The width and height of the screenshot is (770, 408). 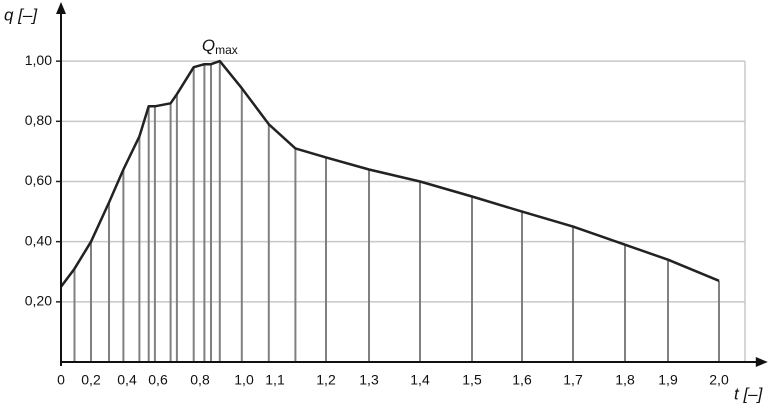 What do you see at coordinates (38, 120) in the screenshot?
I see `y-tick-label: 0,80` at bounding box center [38, 120].